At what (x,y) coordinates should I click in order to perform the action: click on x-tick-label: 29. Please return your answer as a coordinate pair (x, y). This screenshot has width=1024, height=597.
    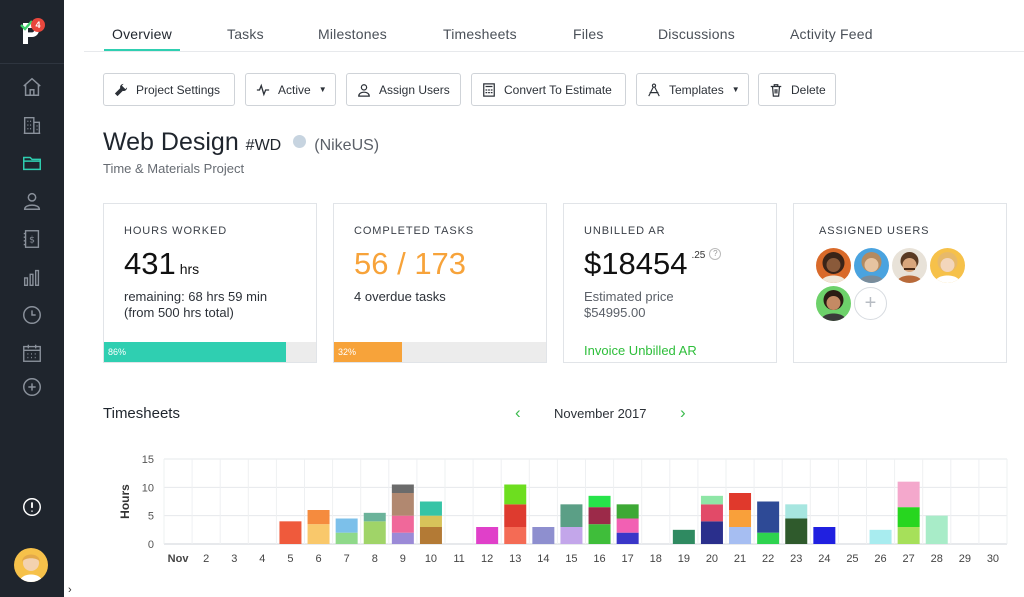
    Looking at the image, I should click on (965, 559).